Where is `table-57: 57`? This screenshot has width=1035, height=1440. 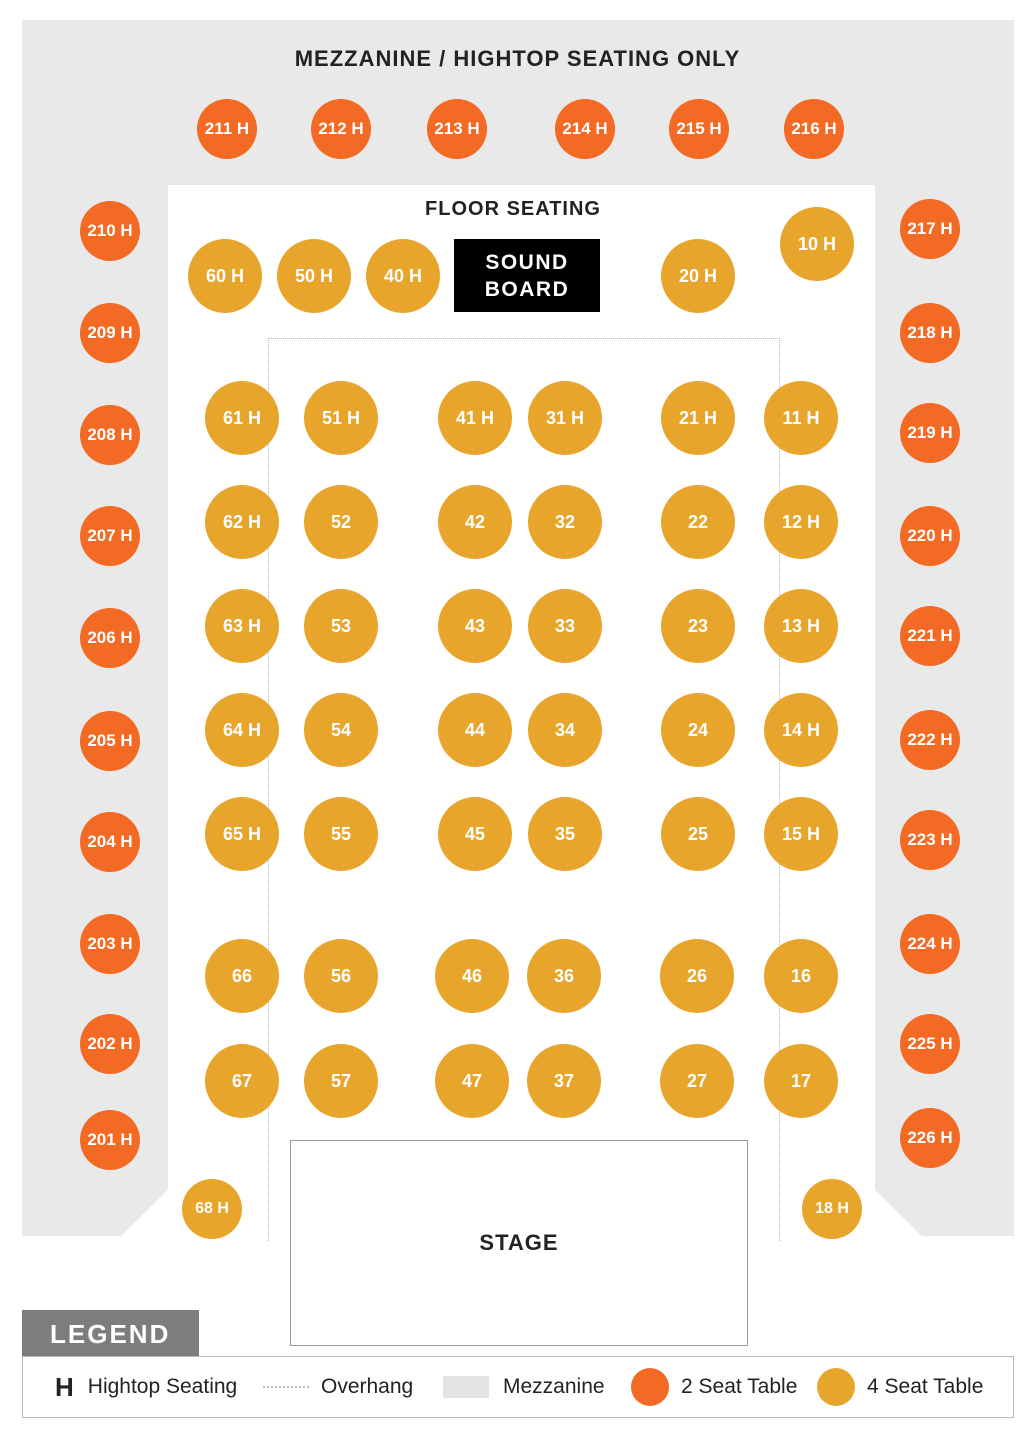 table-57: 57 is located at coordinates (341, 1081).